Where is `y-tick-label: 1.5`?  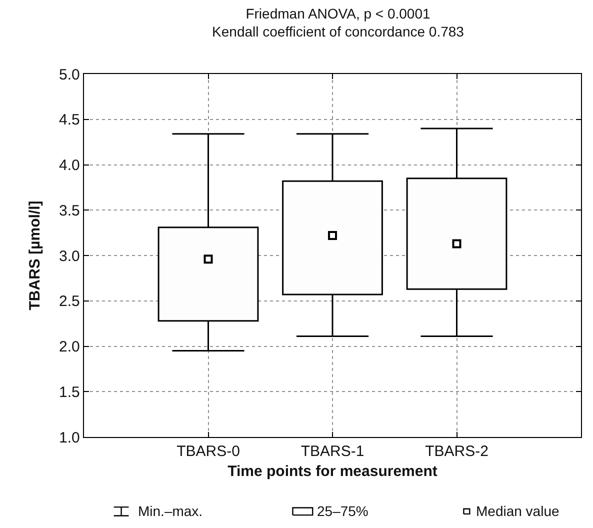 y-tick-label: 1.5 is located at coordinates (69, 392).